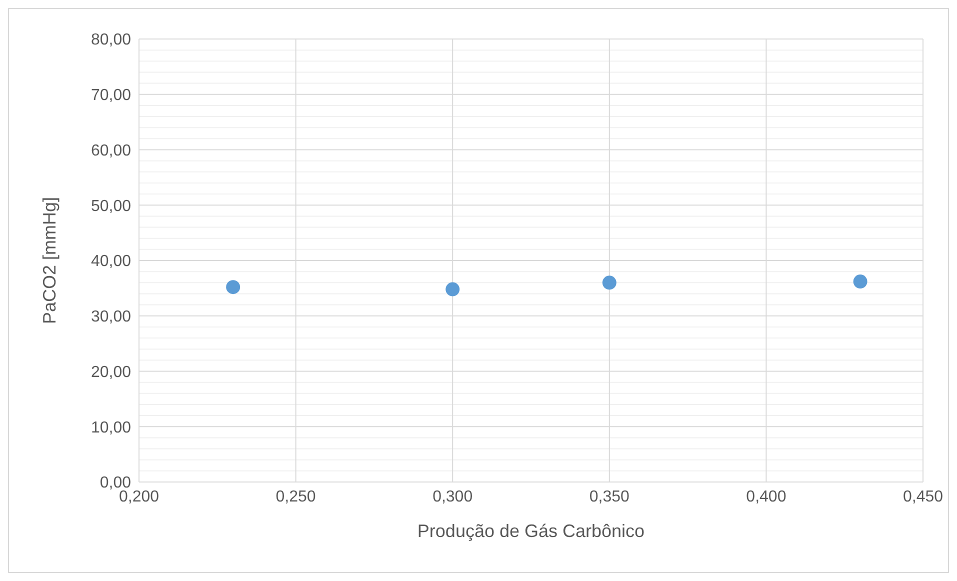  Describe the element at coordinates (609, 497) in the screenshot. I see `x-tick-label: 0,350` at that location.